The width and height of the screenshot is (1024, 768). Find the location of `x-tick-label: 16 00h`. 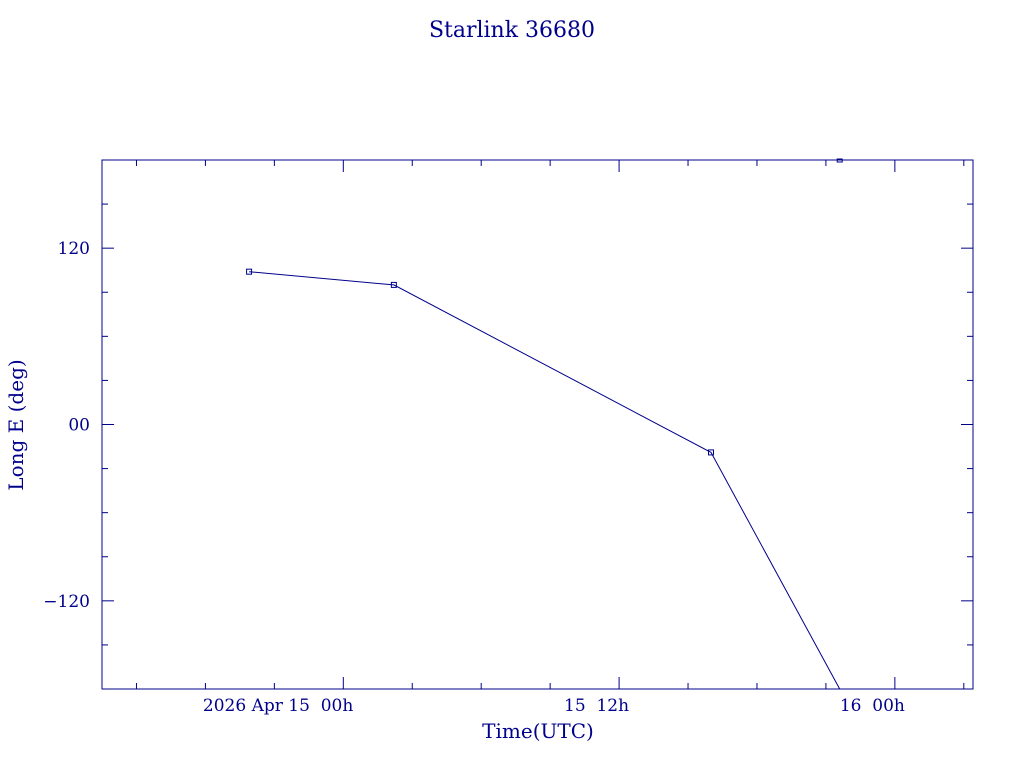

x-tick-label: 16 00h is located at coordinates (872, 706).